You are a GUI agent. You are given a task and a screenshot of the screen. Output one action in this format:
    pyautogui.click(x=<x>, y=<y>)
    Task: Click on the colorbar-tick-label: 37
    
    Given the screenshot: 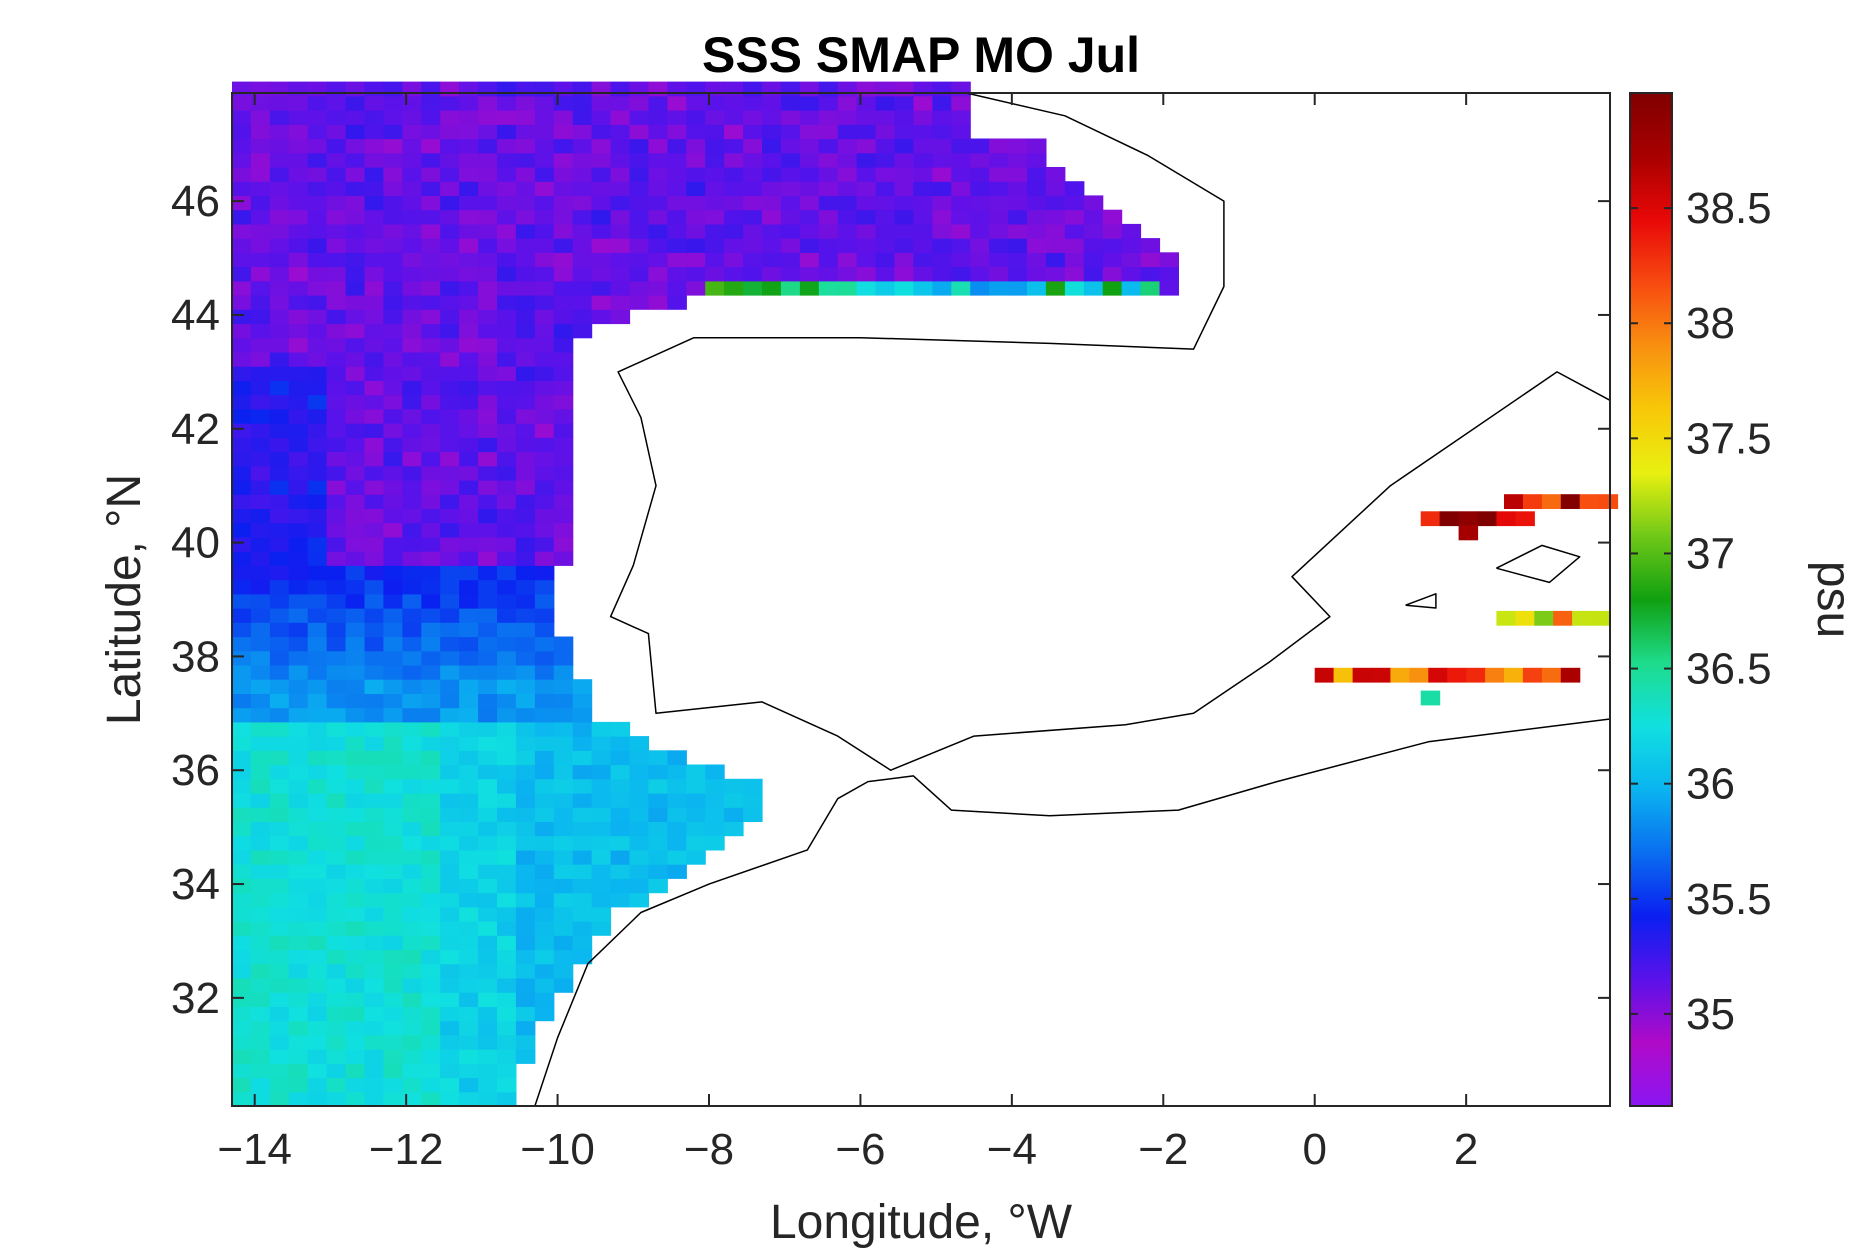 What is the action you would take?
    pyautogui.click(x=1710, y=553)
    